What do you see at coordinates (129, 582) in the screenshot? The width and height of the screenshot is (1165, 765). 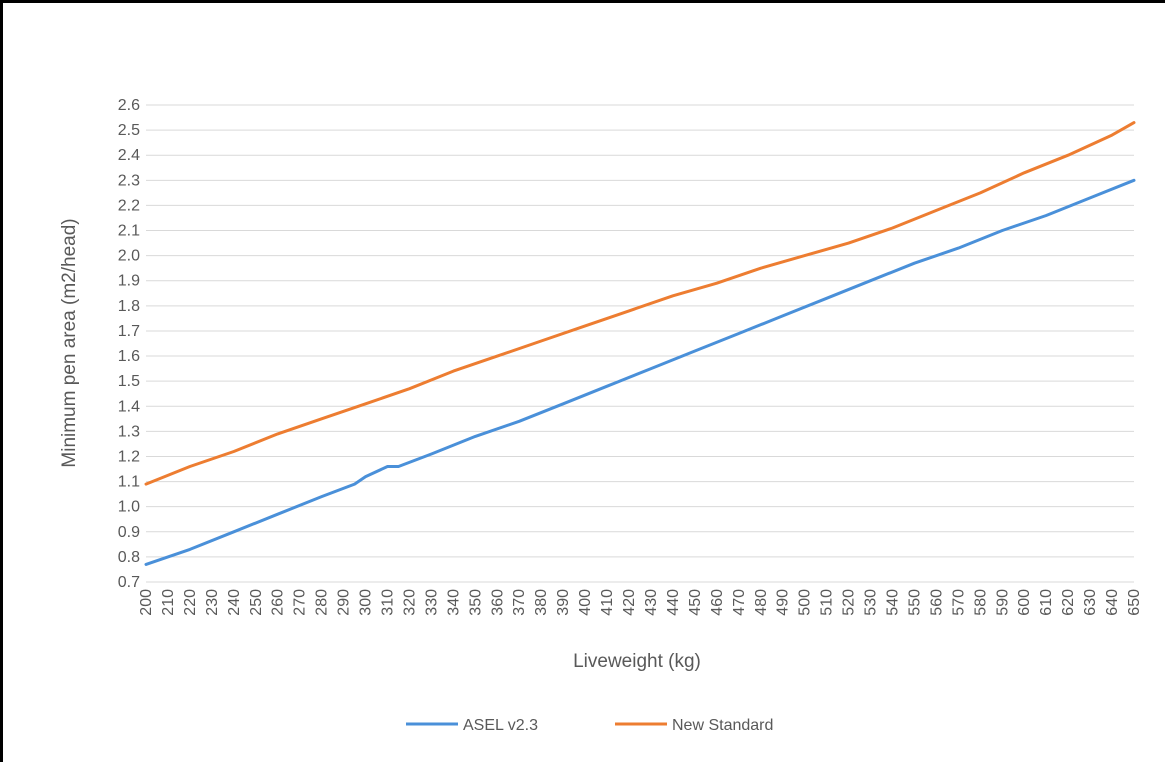 I see `y-tick-label: 0.7` at bounding box center [129, 582].